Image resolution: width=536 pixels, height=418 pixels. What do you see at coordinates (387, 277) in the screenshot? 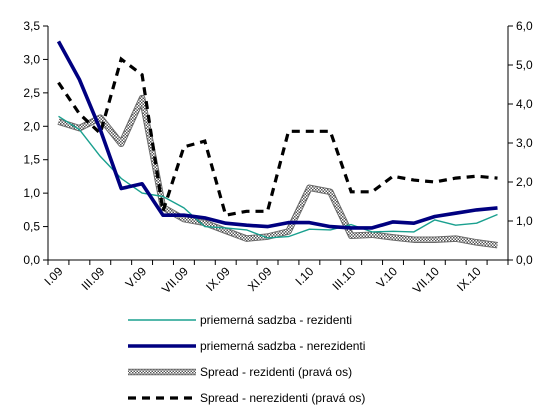
I see `x-tick-label: V.10` at bounding box center [387, 277].